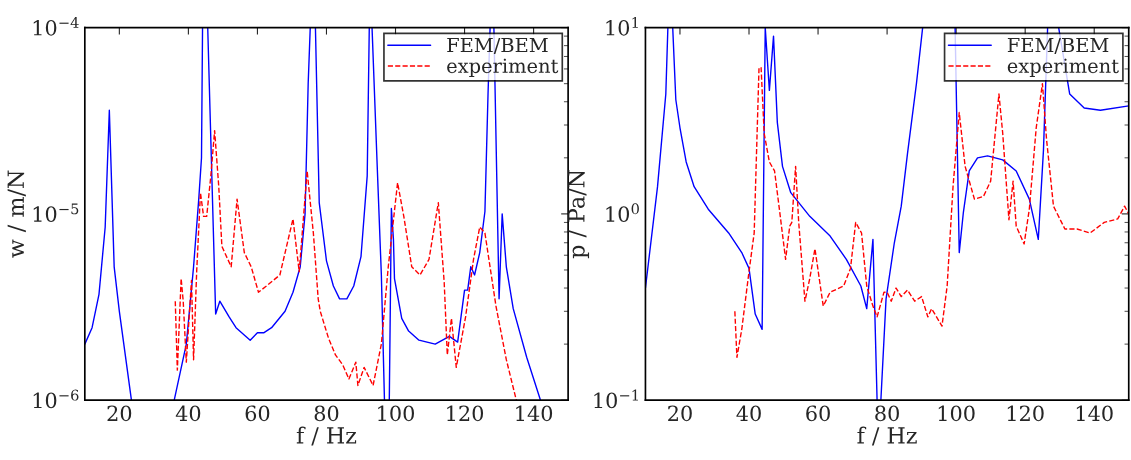  Describe the element at coordinates (622, 26) in the screenshot. I see `y-tick-label: 10$^{1}$` at that location.